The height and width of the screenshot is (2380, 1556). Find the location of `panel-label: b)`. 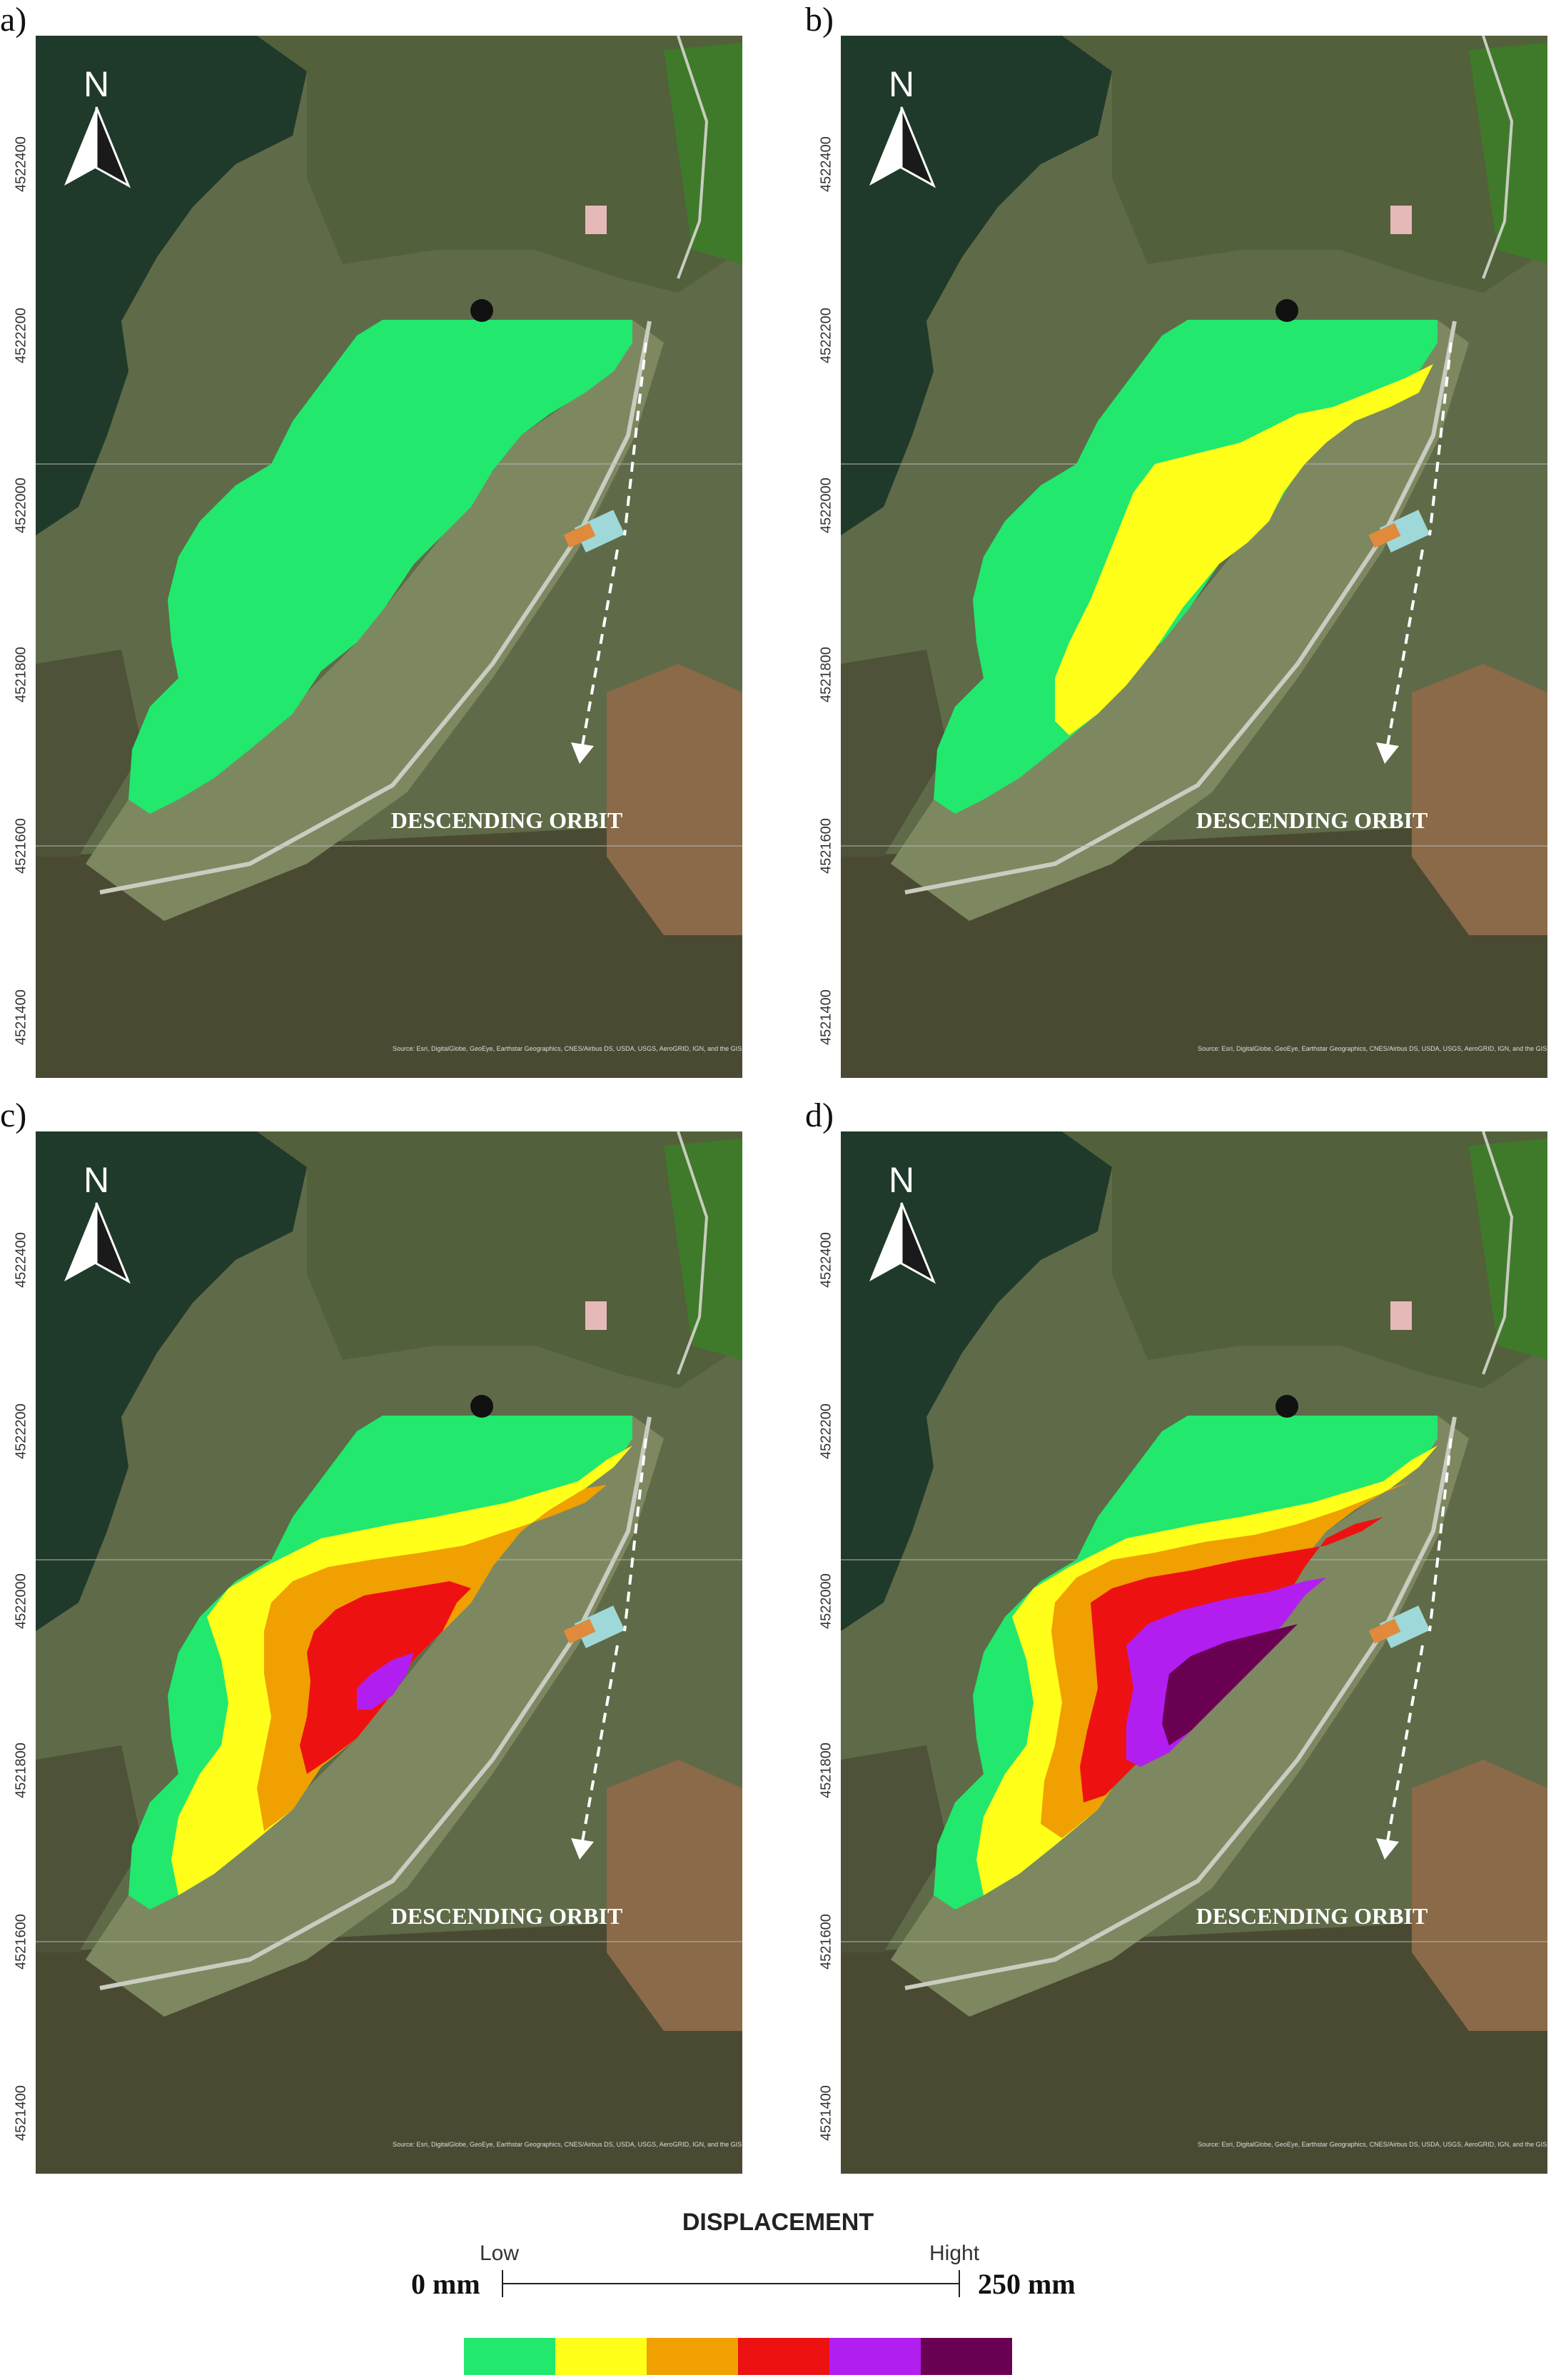

panel-label: b) is located at coordinates (819, 20).